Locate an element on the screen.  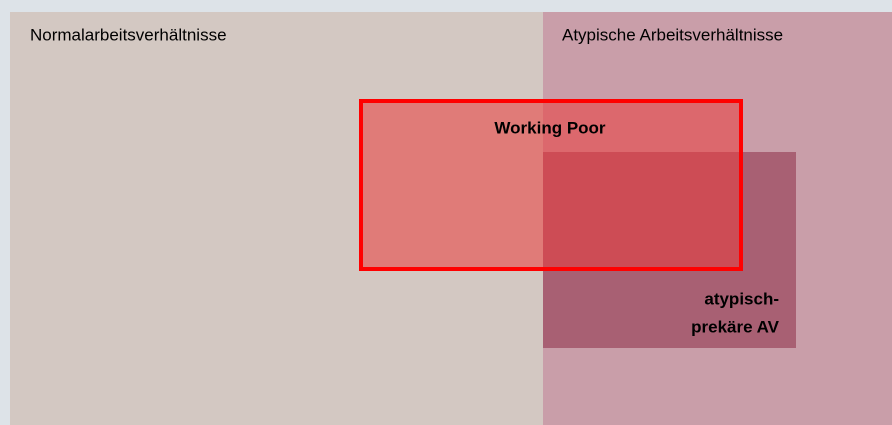
normal-label: Normalarbeitsverhältnisse is located at coordinates (128, 34).